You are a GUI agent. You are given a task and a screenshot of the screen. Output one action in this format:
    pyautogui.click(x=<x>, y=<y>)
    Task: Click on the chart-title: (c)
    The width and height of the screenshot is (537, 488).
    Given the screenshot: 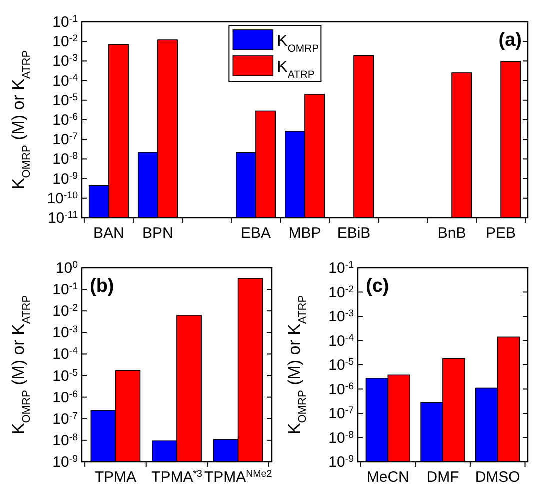 What is the action you would take?
    pyautogui.click(x=378, y=286)
    